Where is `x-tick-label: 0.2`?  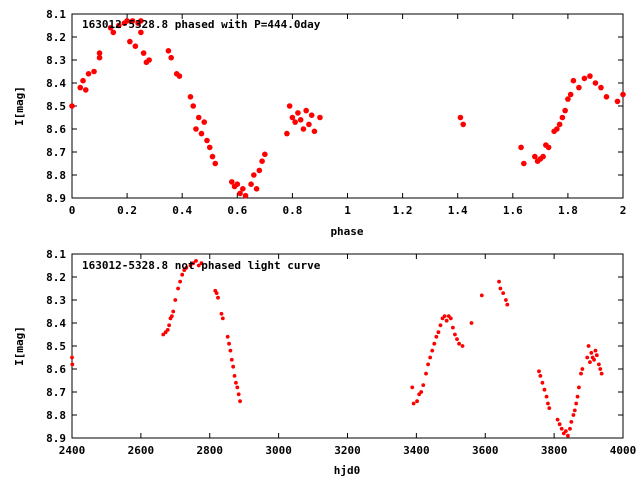 x-tick-label: 0.2 is located at coordinates (127, 210).